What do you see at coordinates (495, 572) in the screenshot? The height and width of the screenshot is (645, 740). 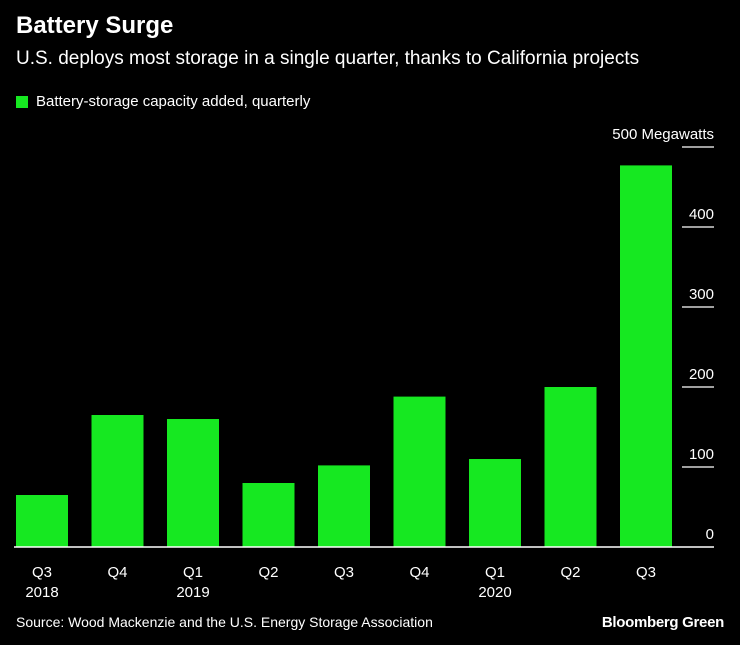 I see `x-tick-label-6: Q1` at bounding box center [495, 572].